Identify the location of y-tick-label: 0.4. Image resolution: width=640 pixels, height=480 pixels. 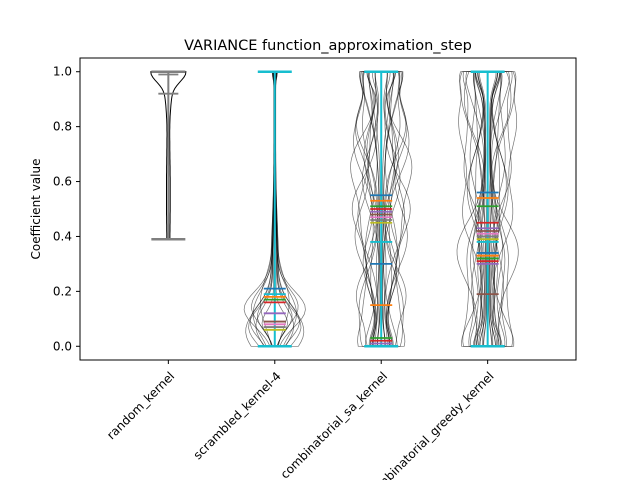
(62, 236).